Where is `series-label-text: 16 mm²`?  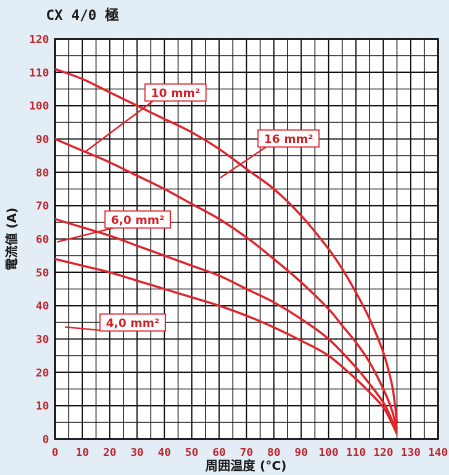
series-label-text: 16 mm² is located at coordinates (288, 139).